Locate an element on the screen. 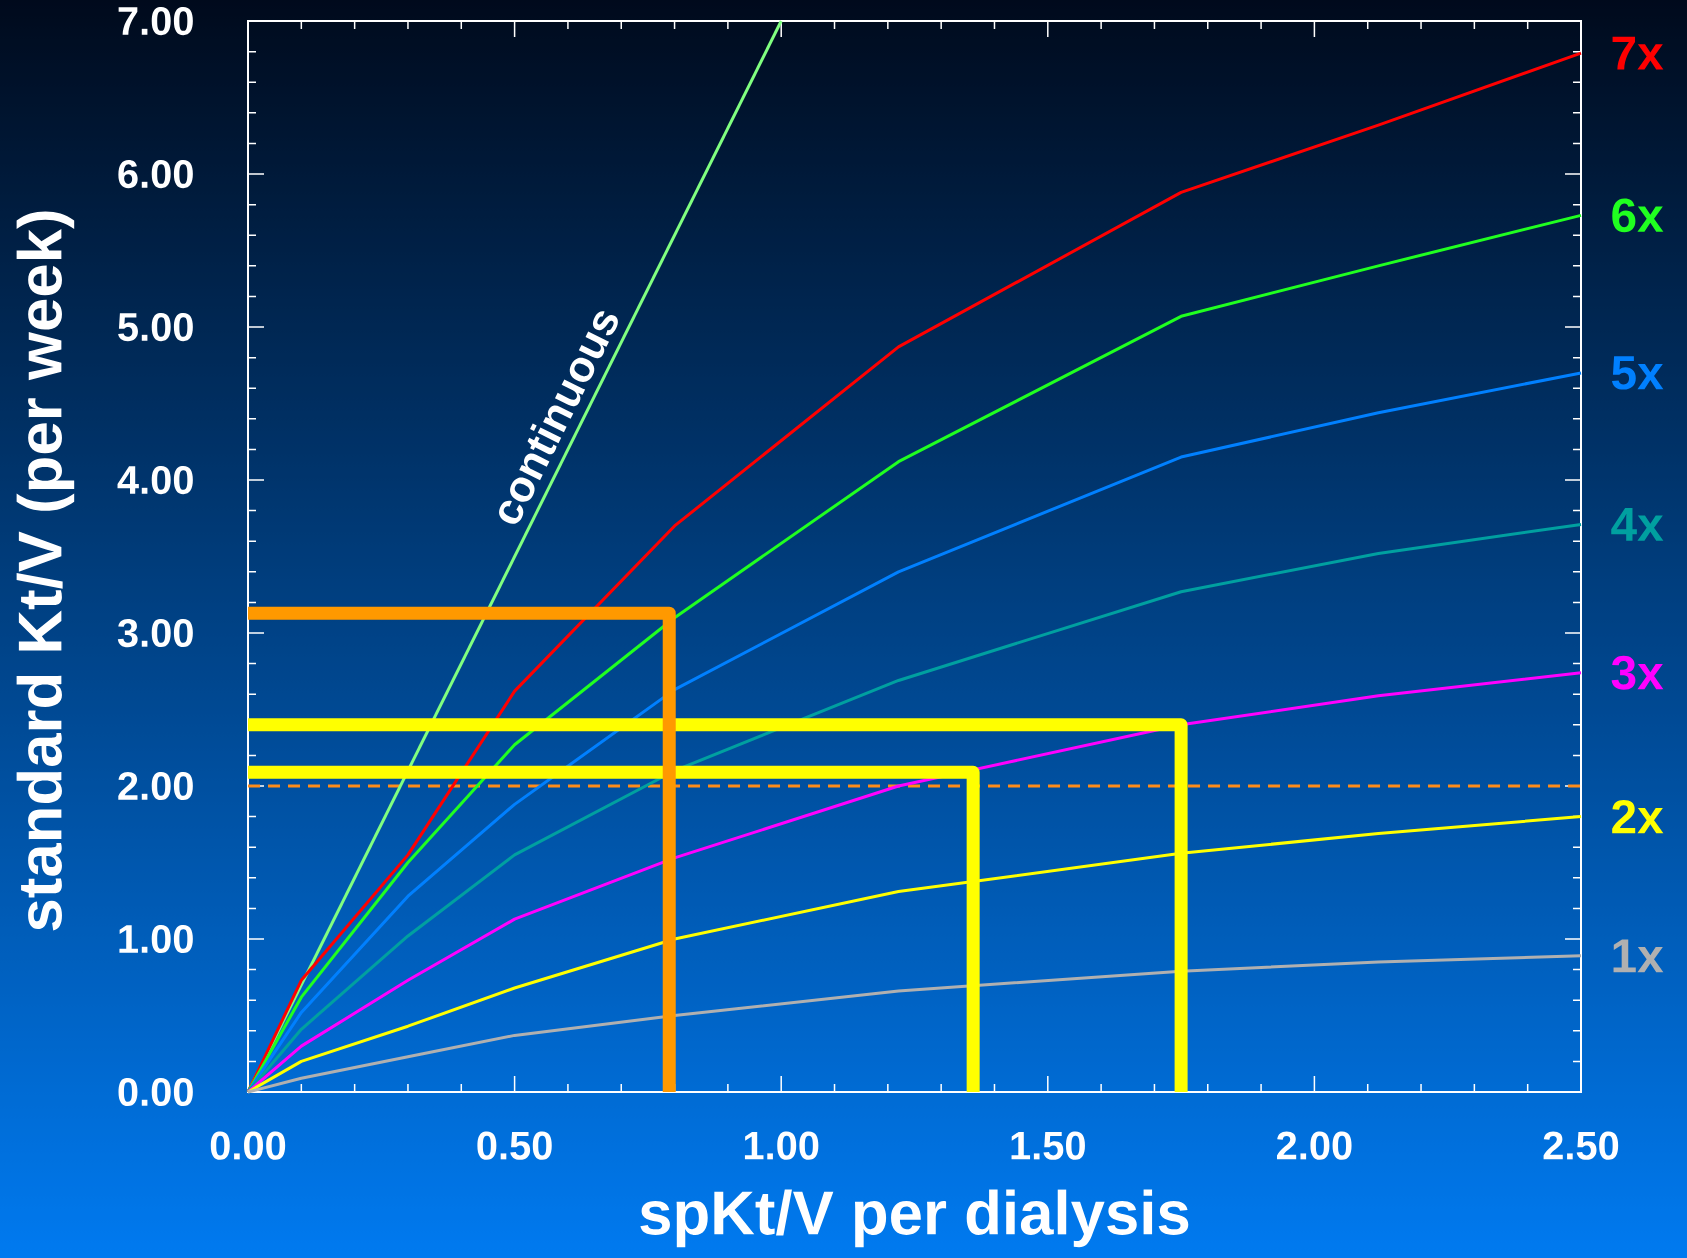 Image resolution: width=1687 pixels, height=1258 pixels. x-tick-label: 1.50 is located at coordinates (1048, 1145).